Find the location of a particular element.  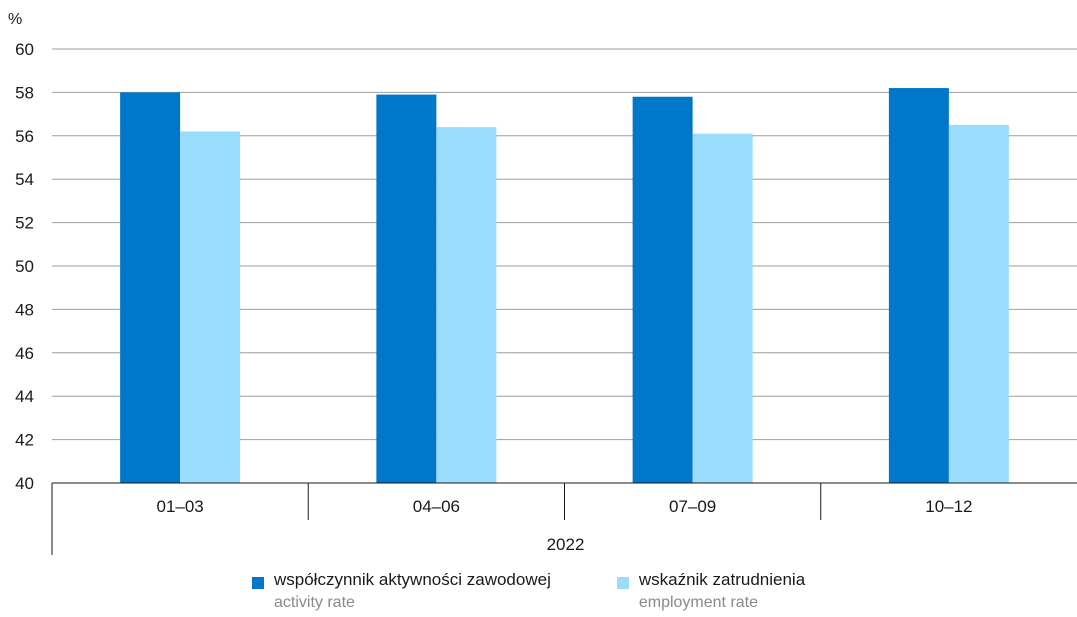

x-group-label: 2022 is located at coordinates (566, 544).